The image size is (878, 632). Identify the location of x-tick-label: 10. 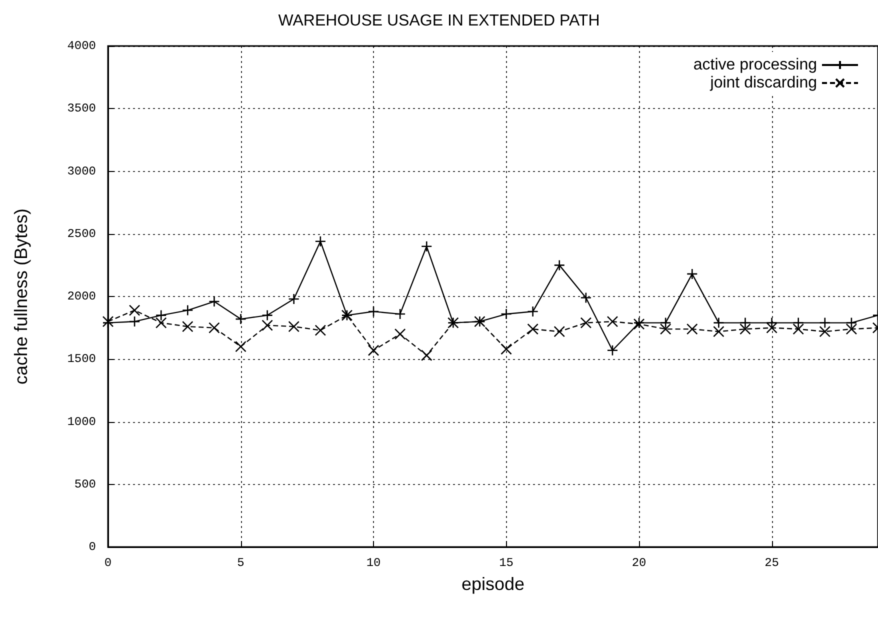
(373, 563).